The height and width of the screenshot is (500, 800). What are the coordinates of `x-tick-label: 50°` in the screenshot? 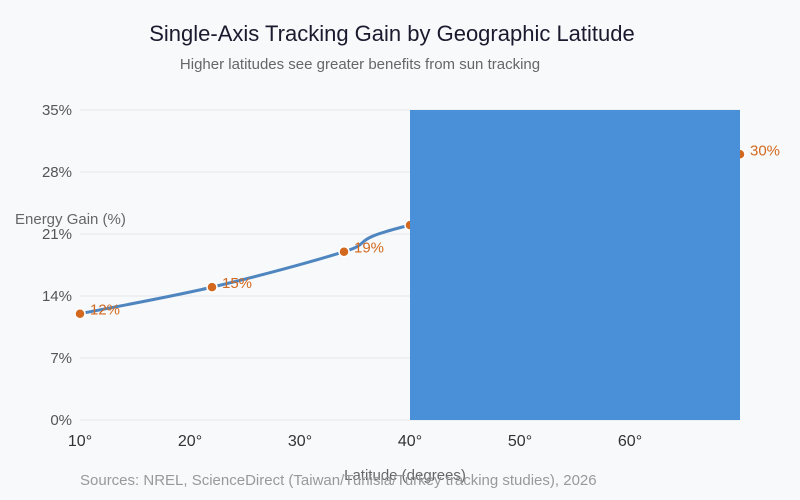 It's located at (520, 441).